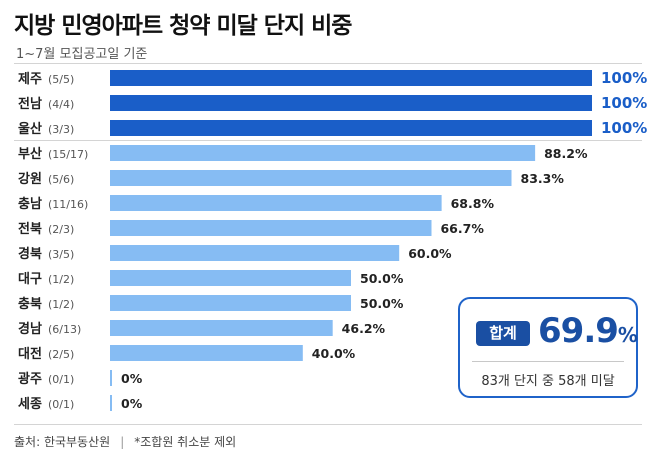 Image resolution: width=656 pixels, height=464 pixels. I want to click on category-count: (11/16), so click(68, 204).